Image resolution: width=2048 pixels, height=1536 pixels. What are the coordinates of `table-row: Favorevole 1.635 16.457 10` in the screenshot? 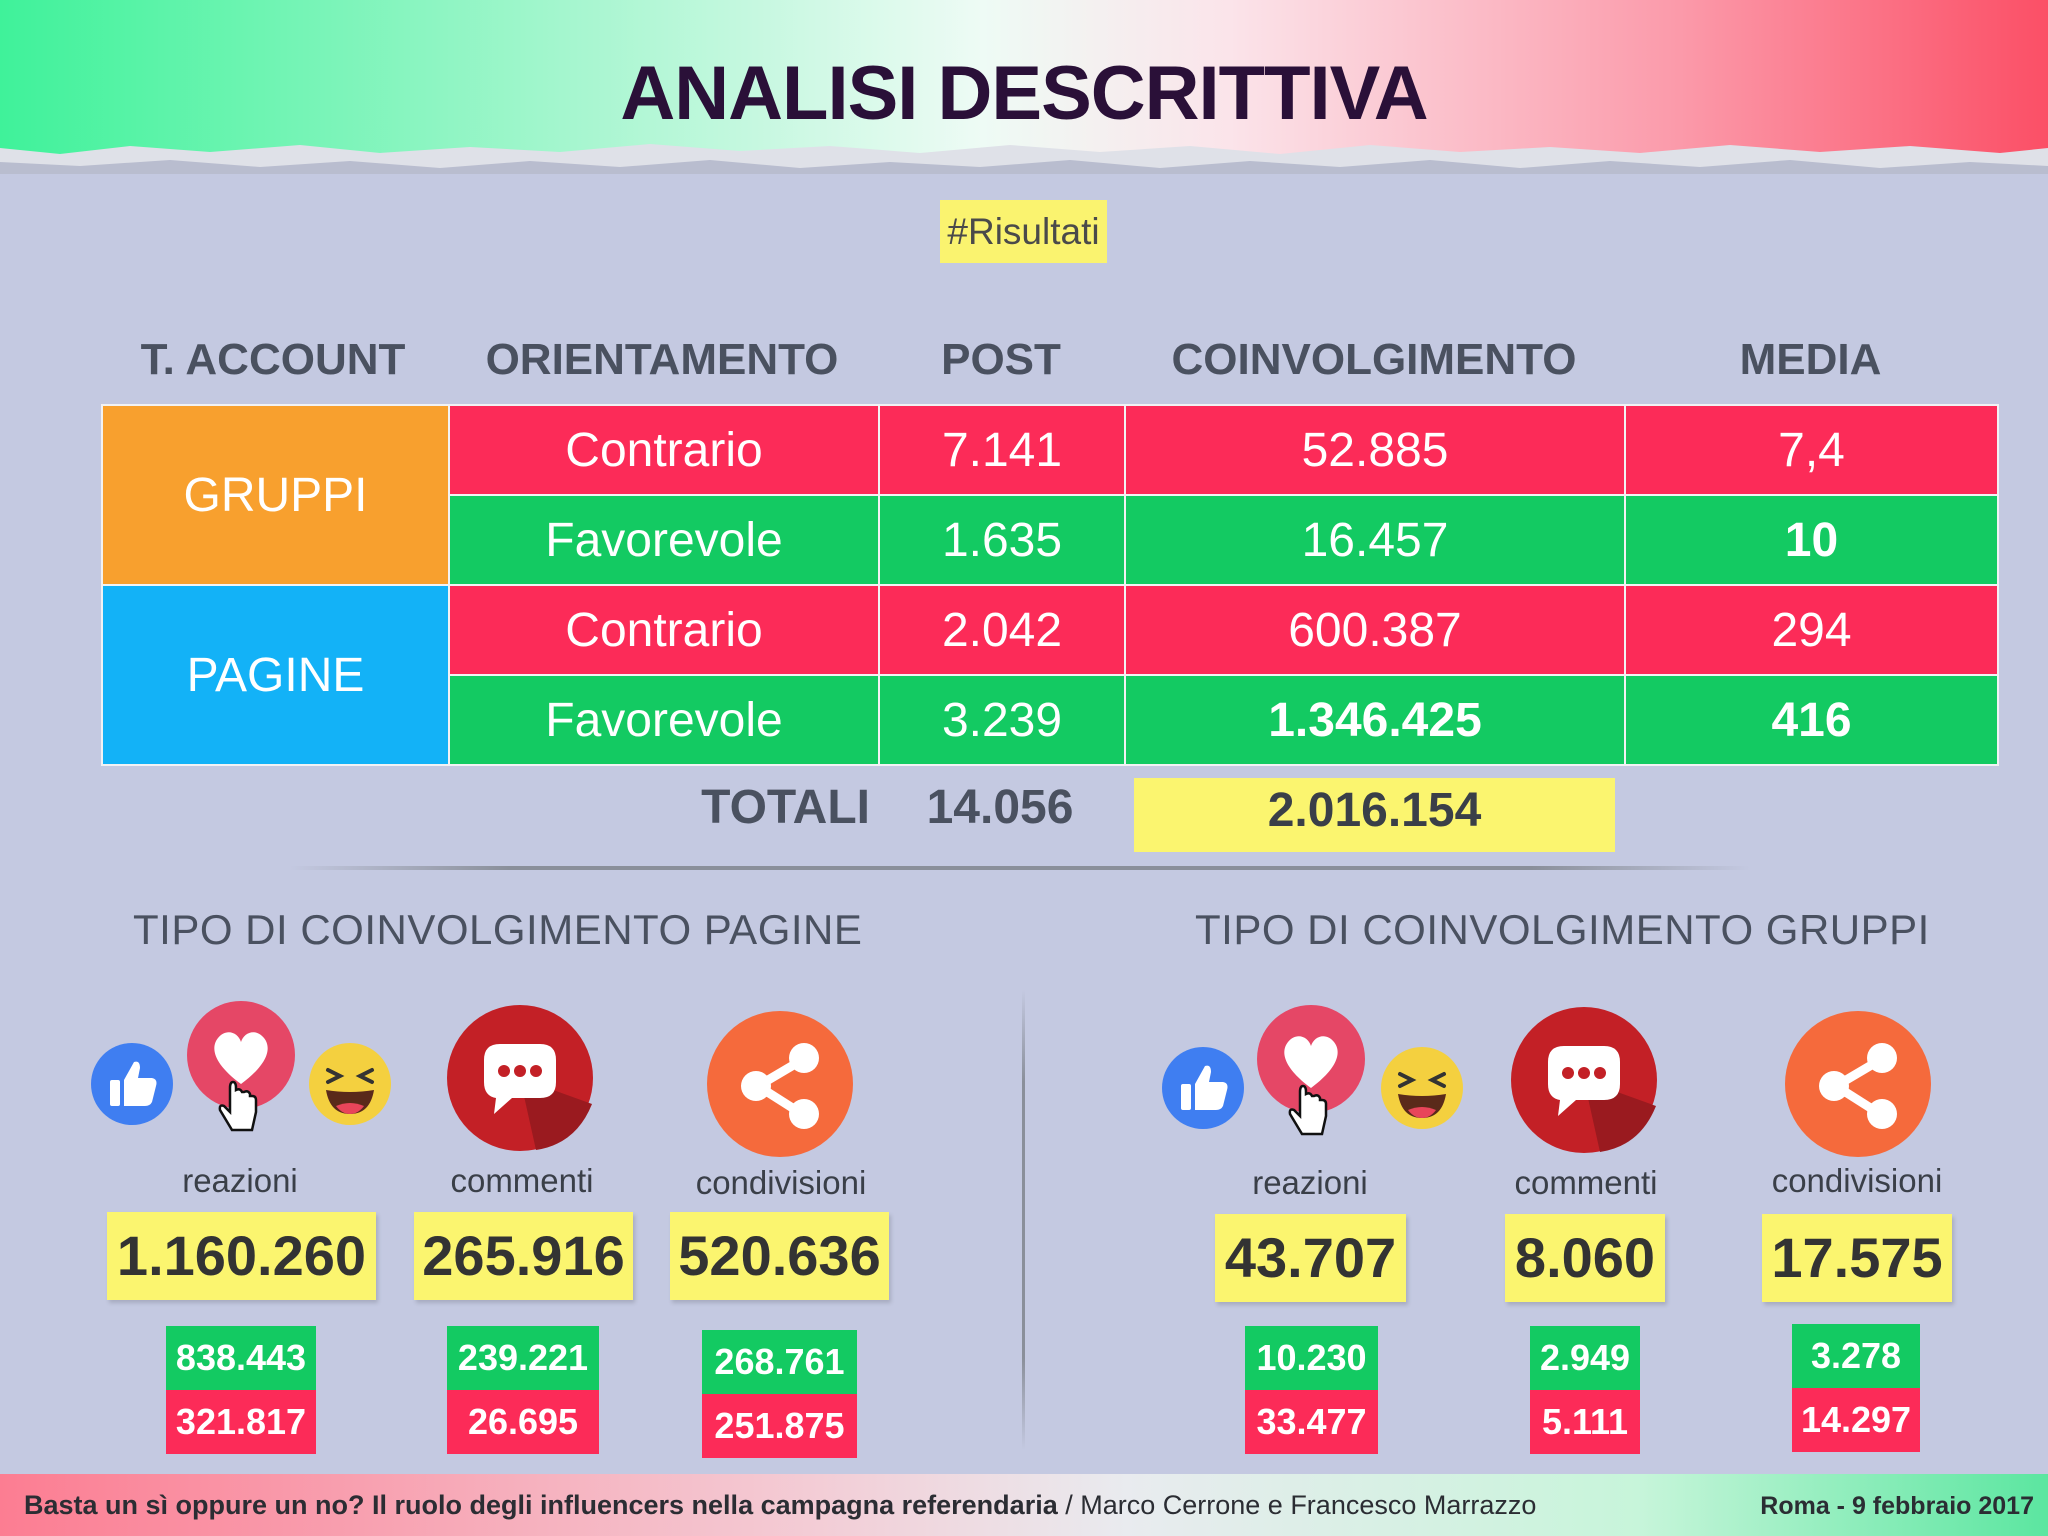 It's located at (1050, 540).